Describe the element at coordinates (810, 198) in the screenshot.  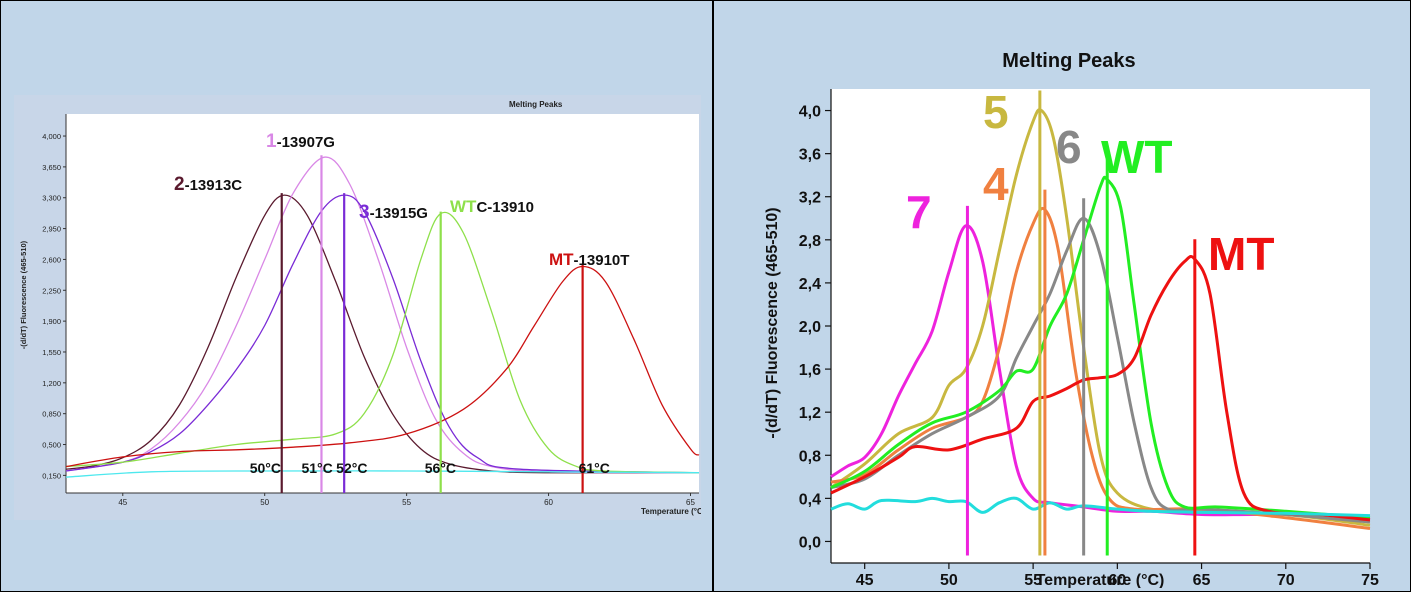
I see `right-y-tick-label: 3,2` at that location.